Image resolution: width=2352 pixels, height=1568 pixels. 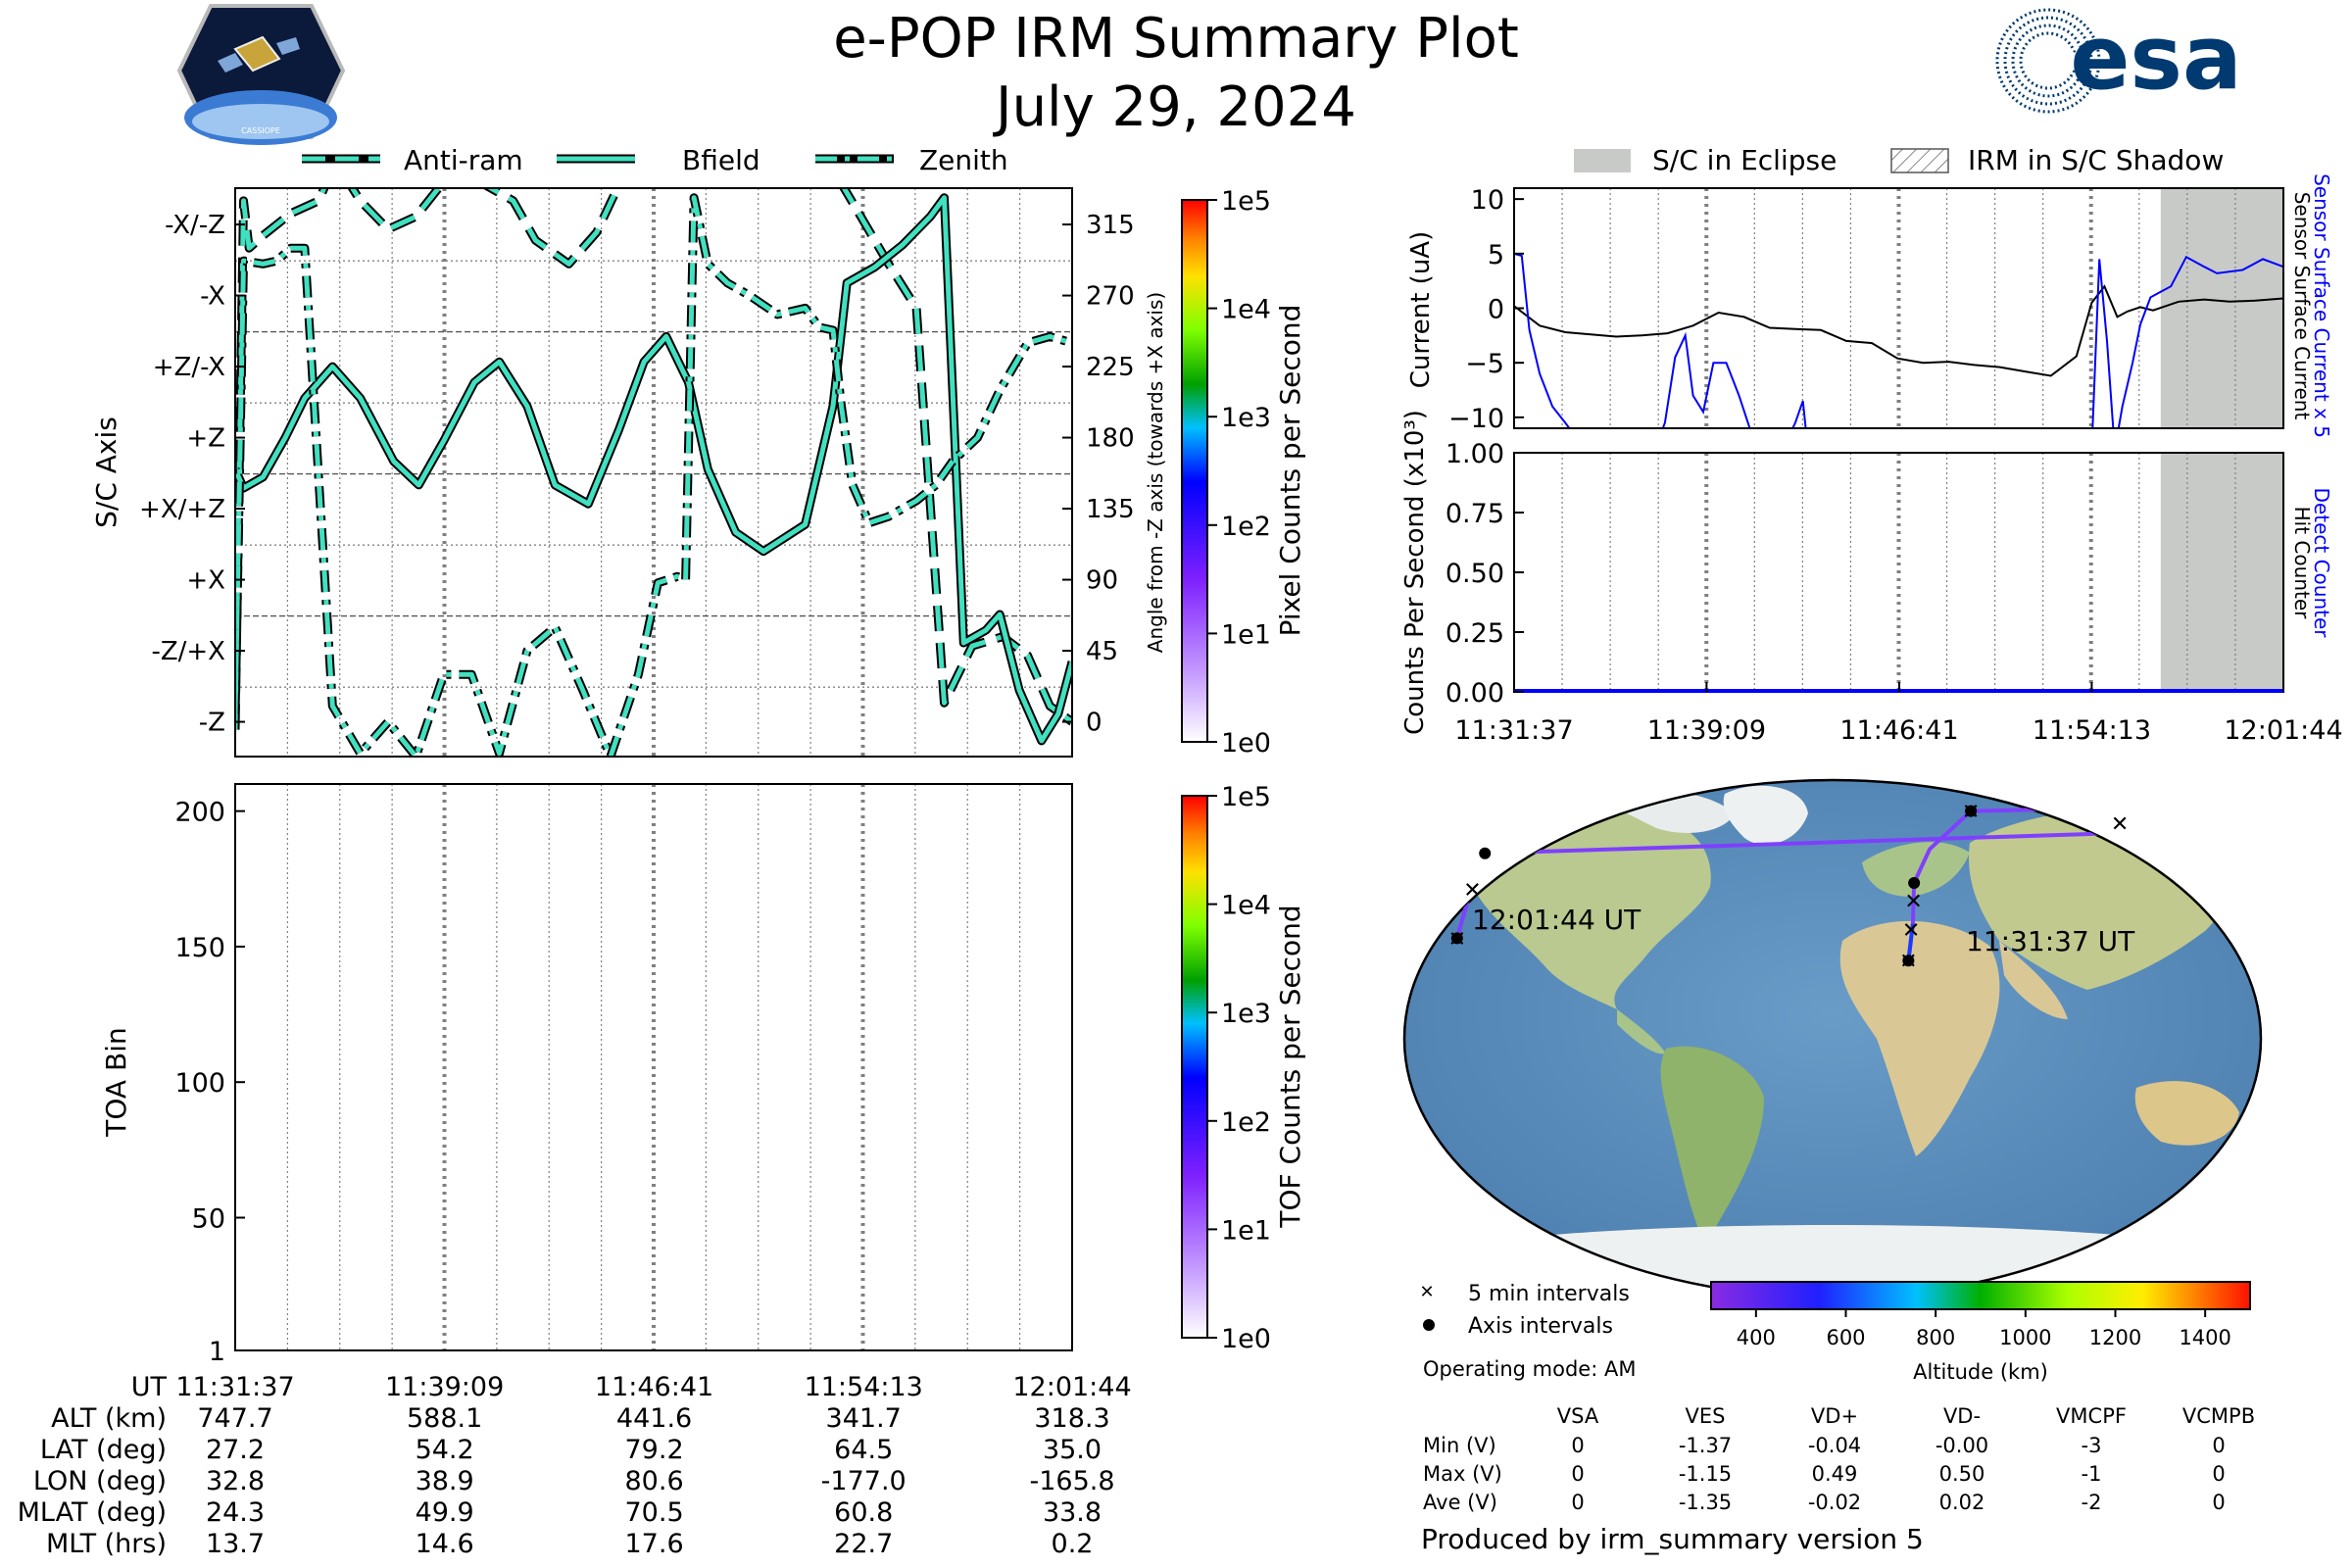 I want to click on time-table-row-label: LON (deg), so click(x=100, y=1481).